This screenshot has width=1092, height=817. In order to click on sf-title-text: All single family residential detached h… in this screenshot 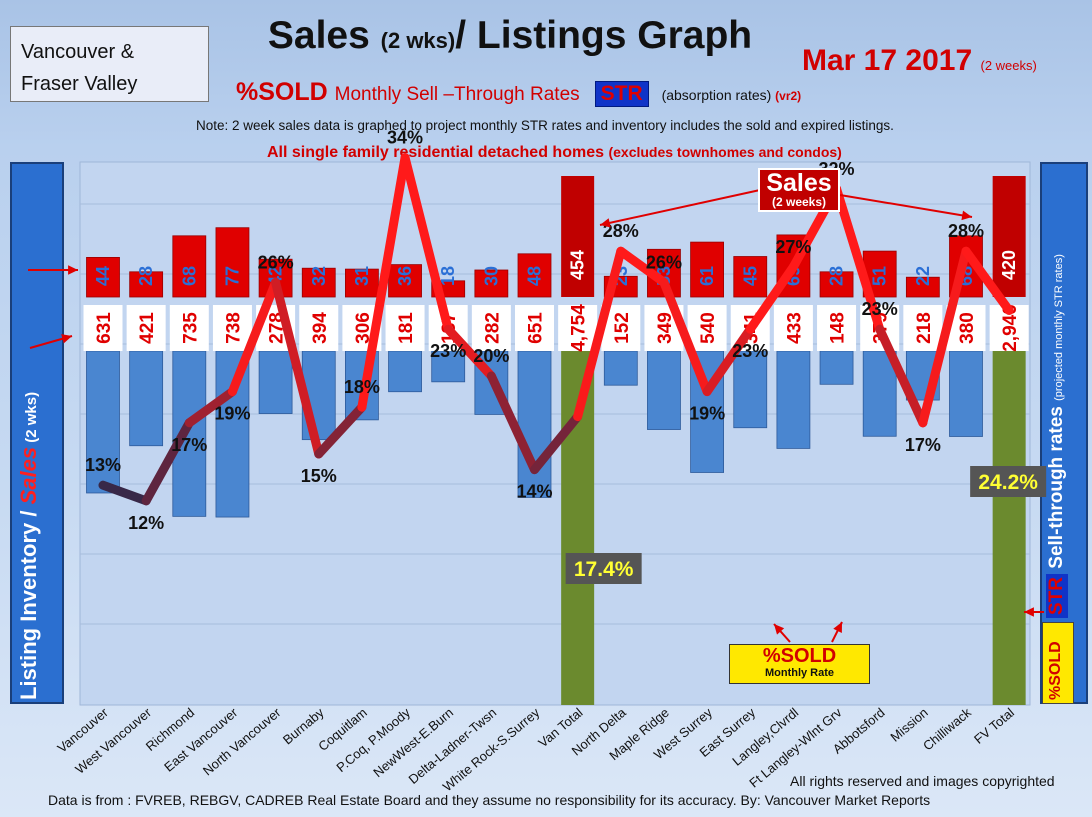, I will do `click(435, 152)`.